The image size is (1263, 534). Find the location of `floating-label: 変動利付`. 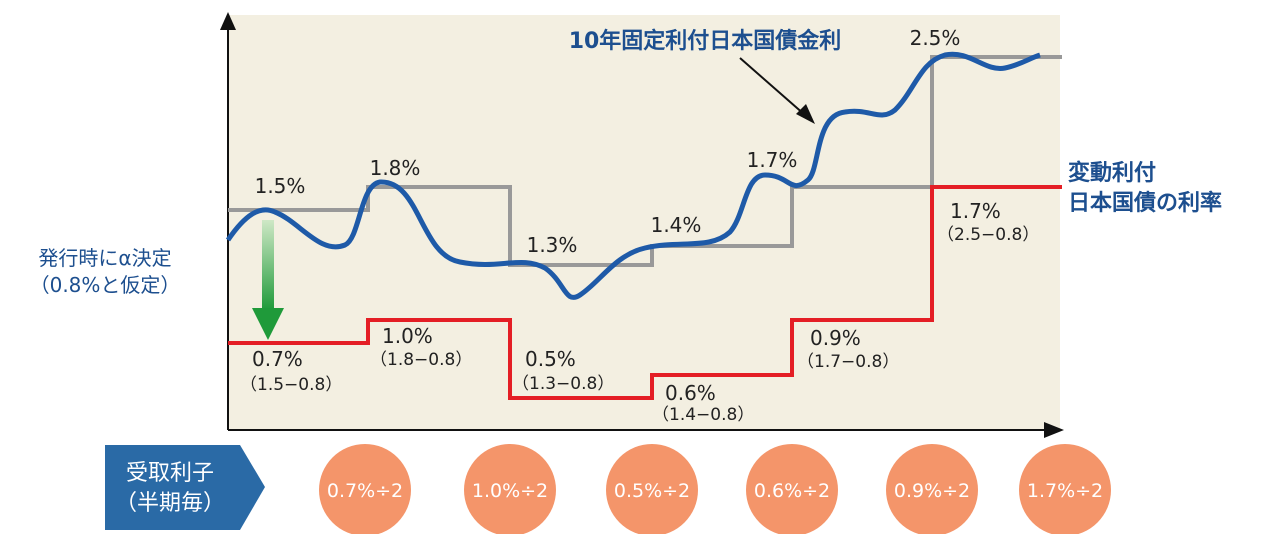

floating-label: 変動利付 is located at coordinates (1112, 173).